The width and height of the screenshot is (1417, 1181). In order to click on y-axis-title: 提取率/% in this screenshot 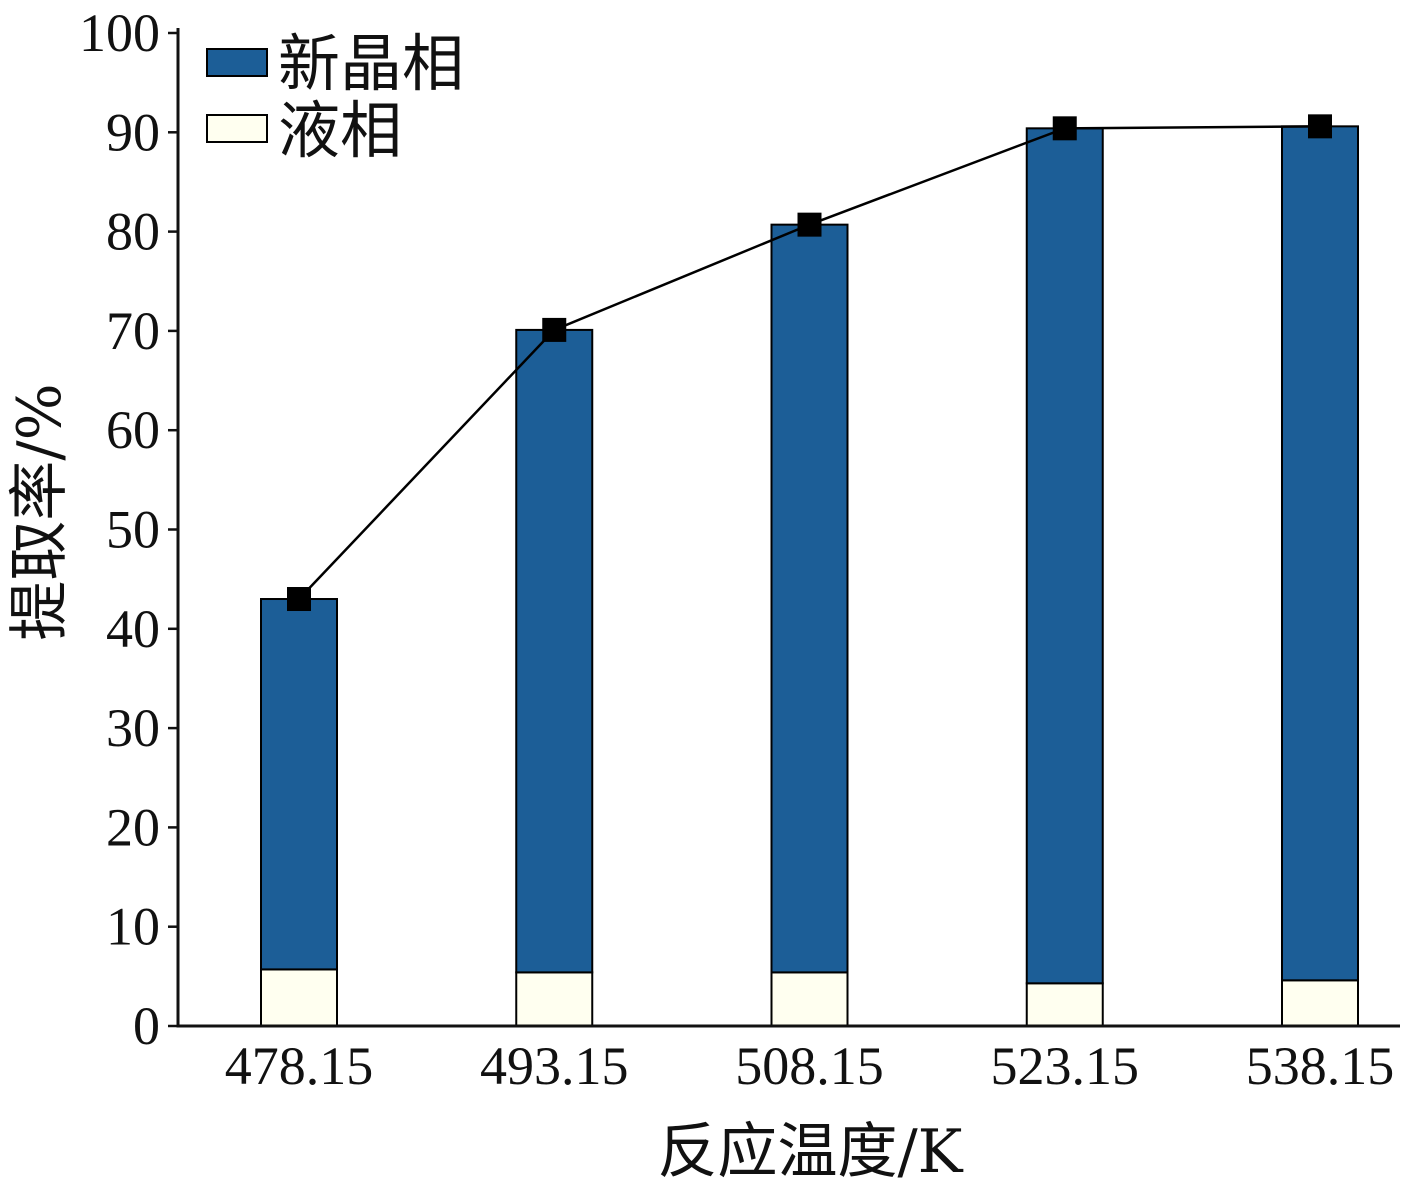, I will do `click(40, 511)`.